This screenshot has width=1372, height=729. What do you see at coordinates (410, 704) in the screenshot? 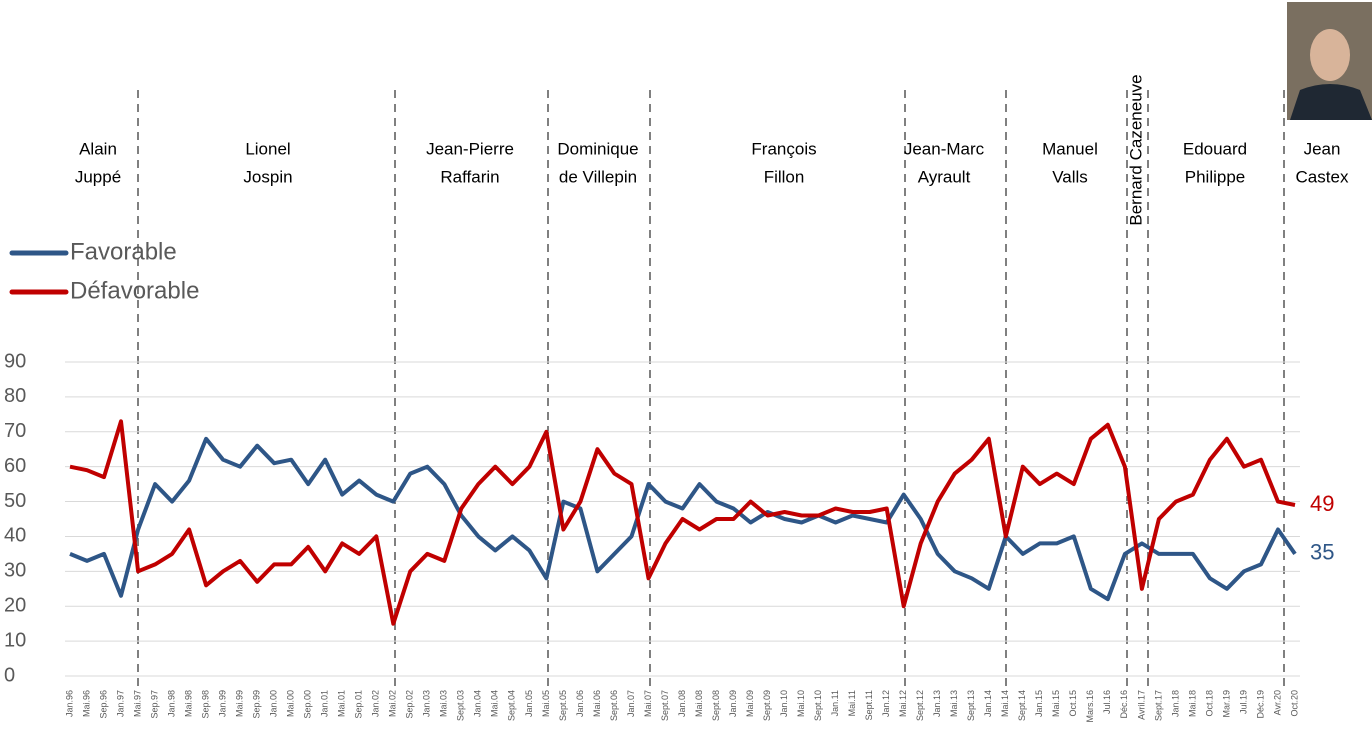
I see `x-tick-label: Sep.02` at bounding box center [410, 704].